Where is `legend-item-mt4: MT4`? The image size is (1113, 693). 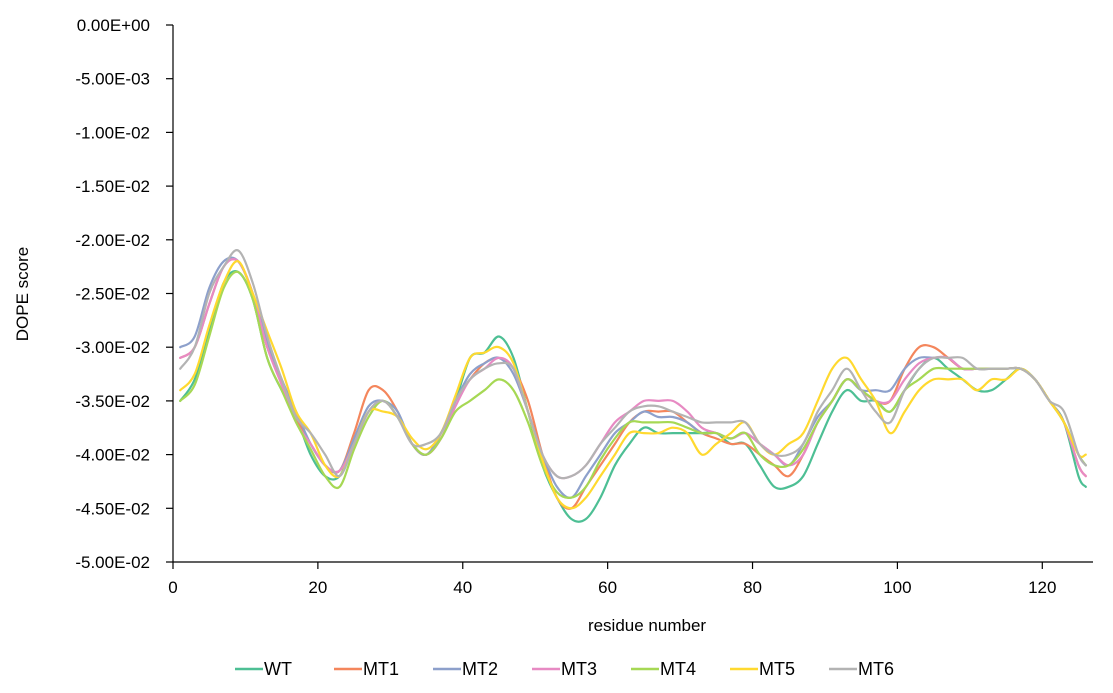
legend-item-mt4: MT4 is located at coordinates (663, 669).